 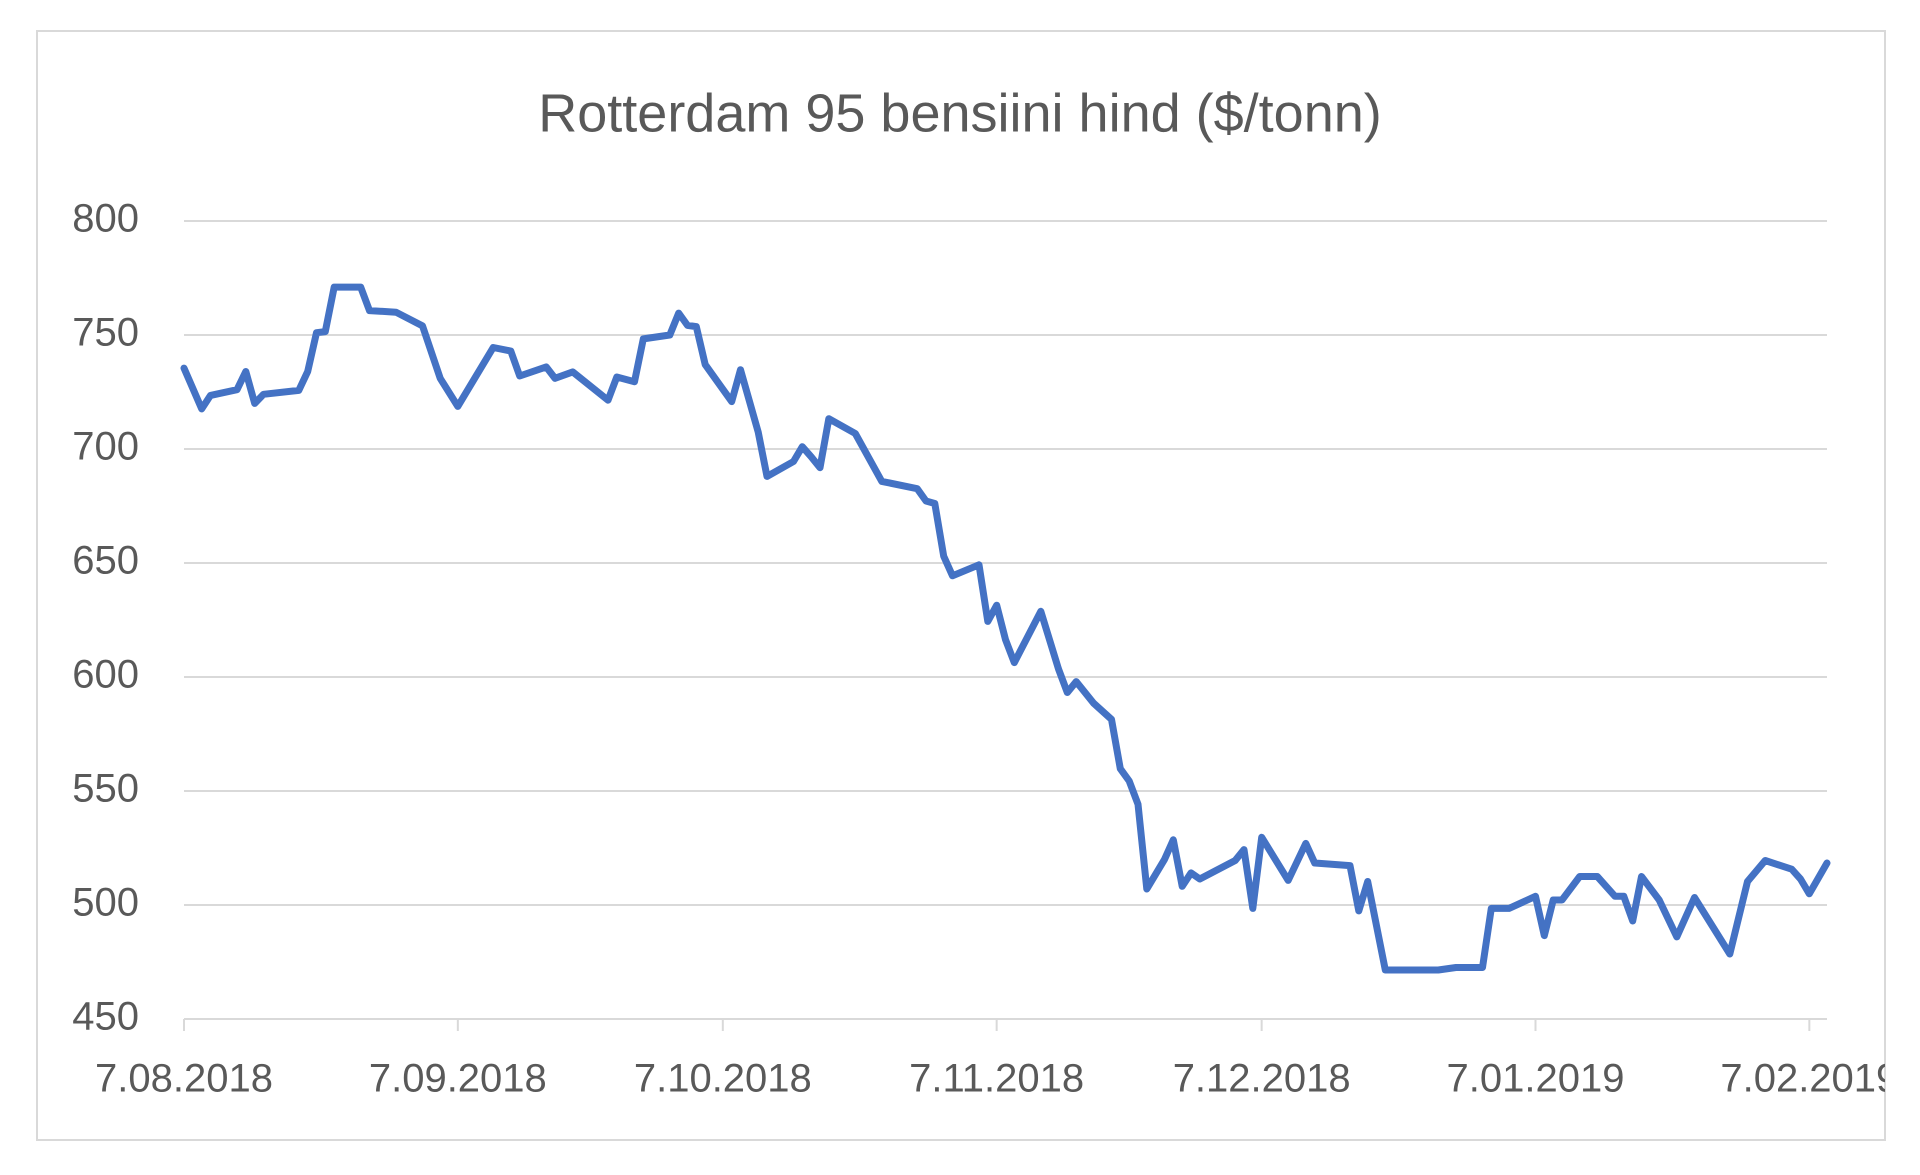 I want to click on x-tick-label: 7.02.2019, so click(x=1809, y=1079).